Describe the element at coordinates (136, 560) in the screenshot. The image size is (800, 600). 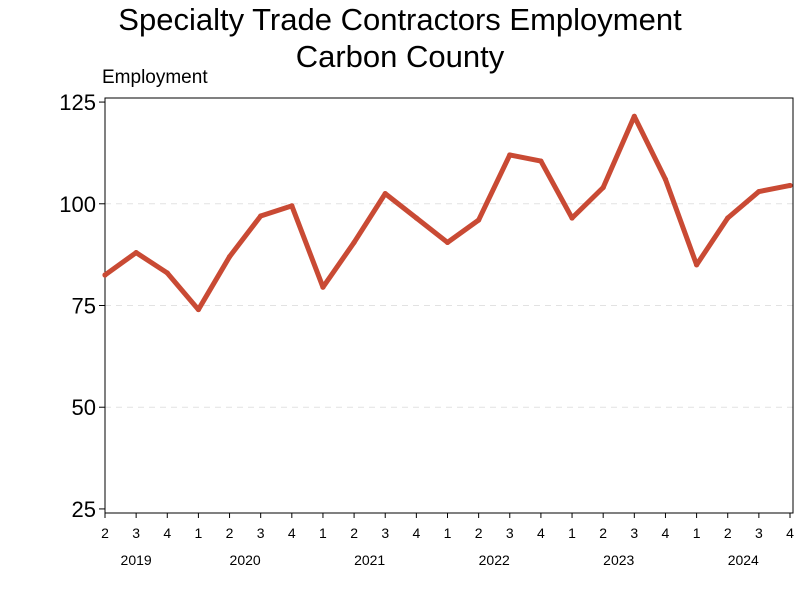
I see `year-label: 2019` at that location.